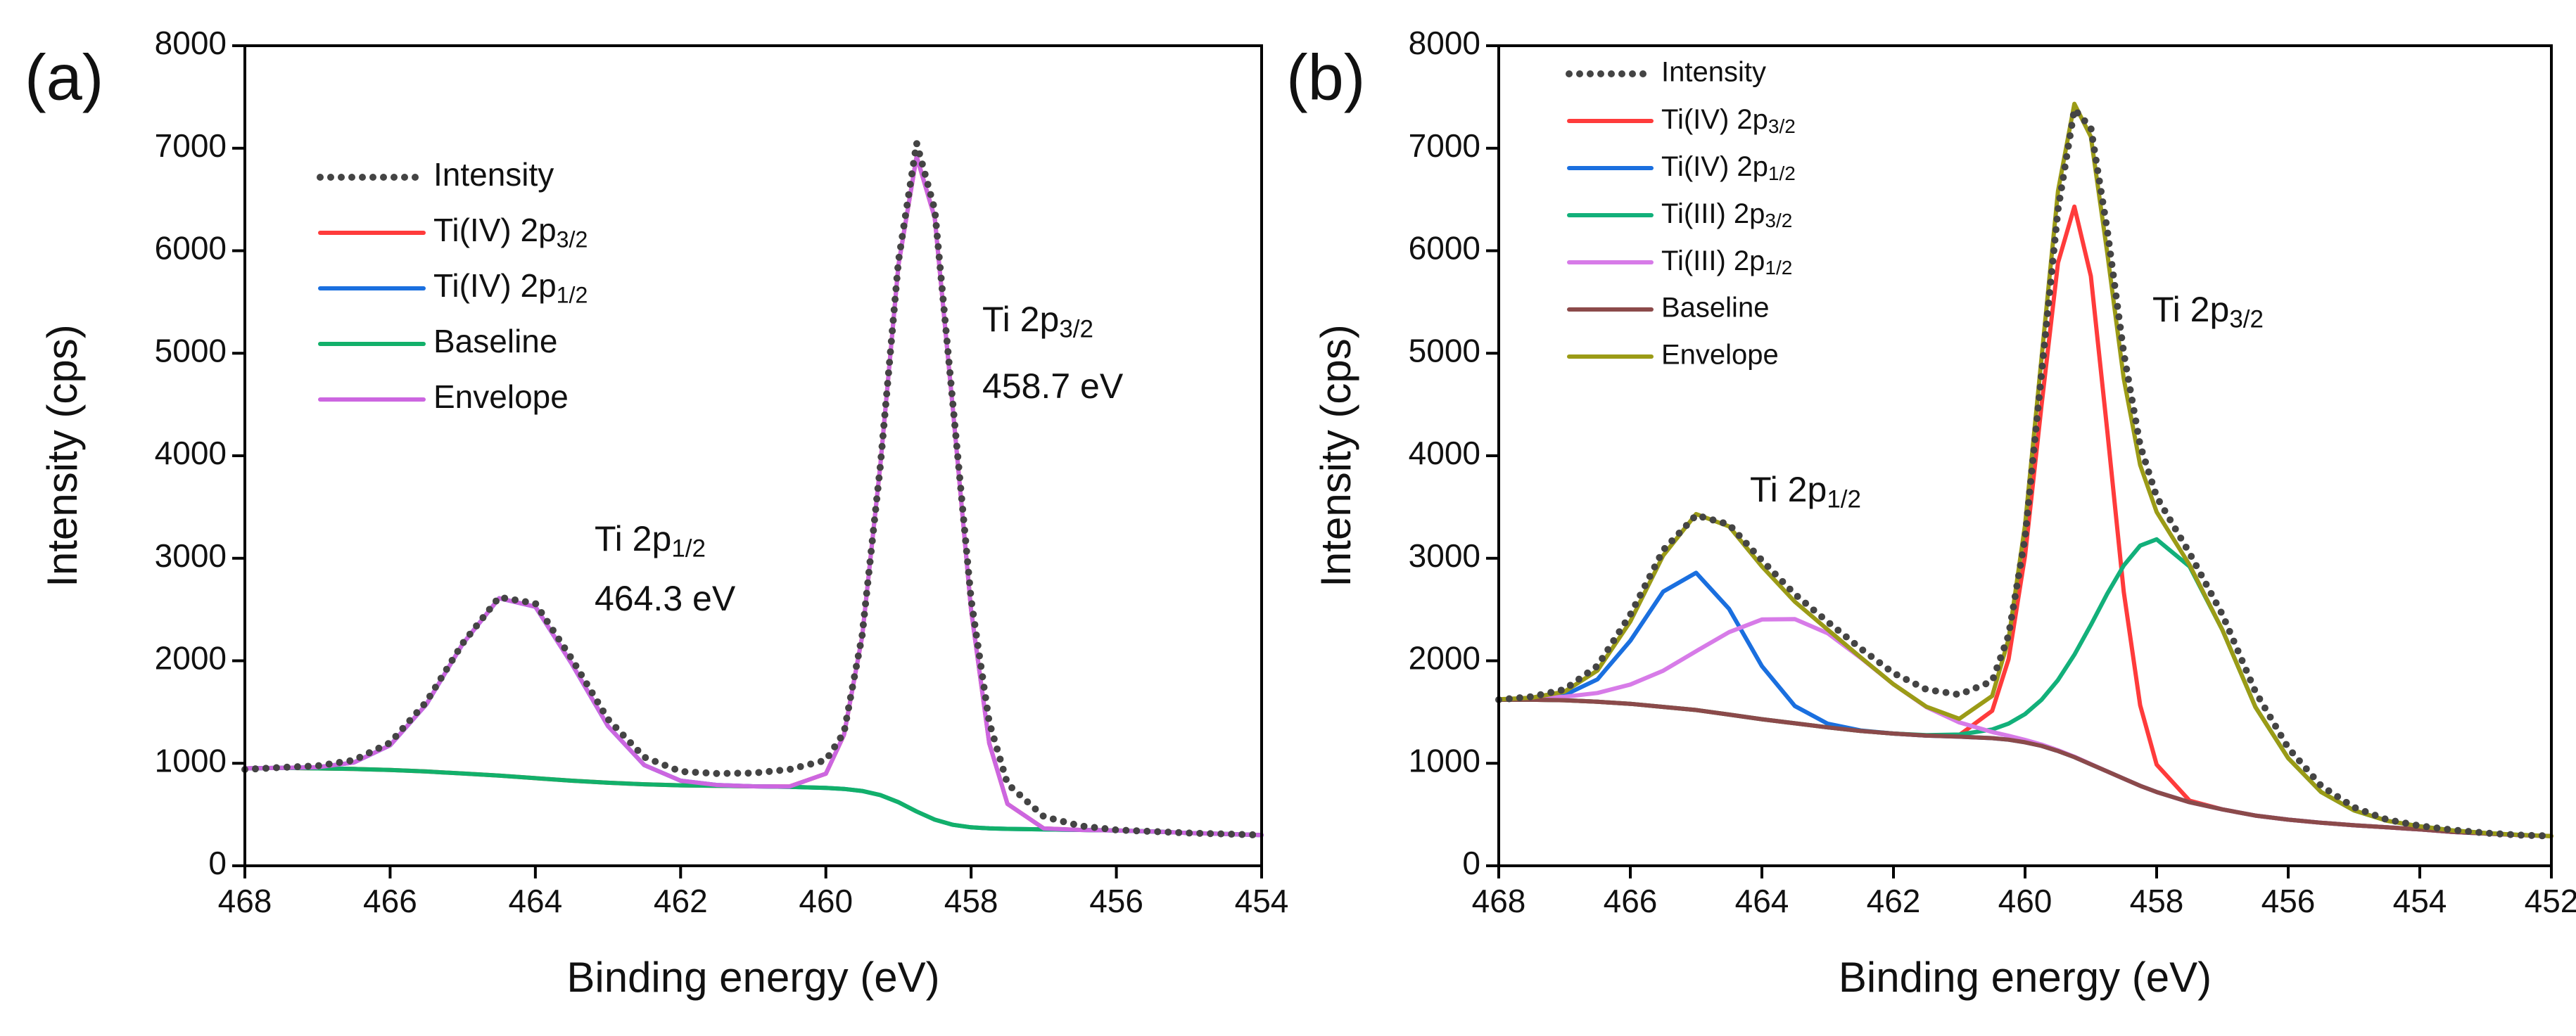 This screenshot has width=2576, height=1036. Describe the element at coordinates (1726, 262) in the screenshot. I see `legend-label: Ti(III) 2p1/2` at that location.